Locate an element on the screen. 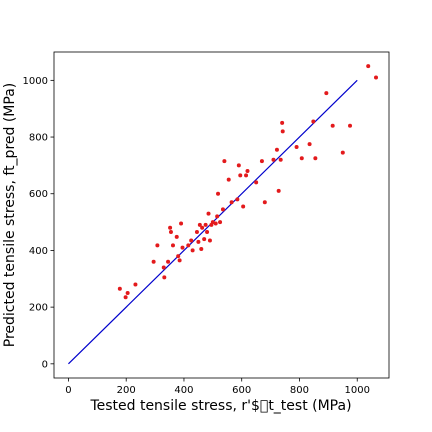  x-tick-label: 1000 is located at coordinates (357, 390).